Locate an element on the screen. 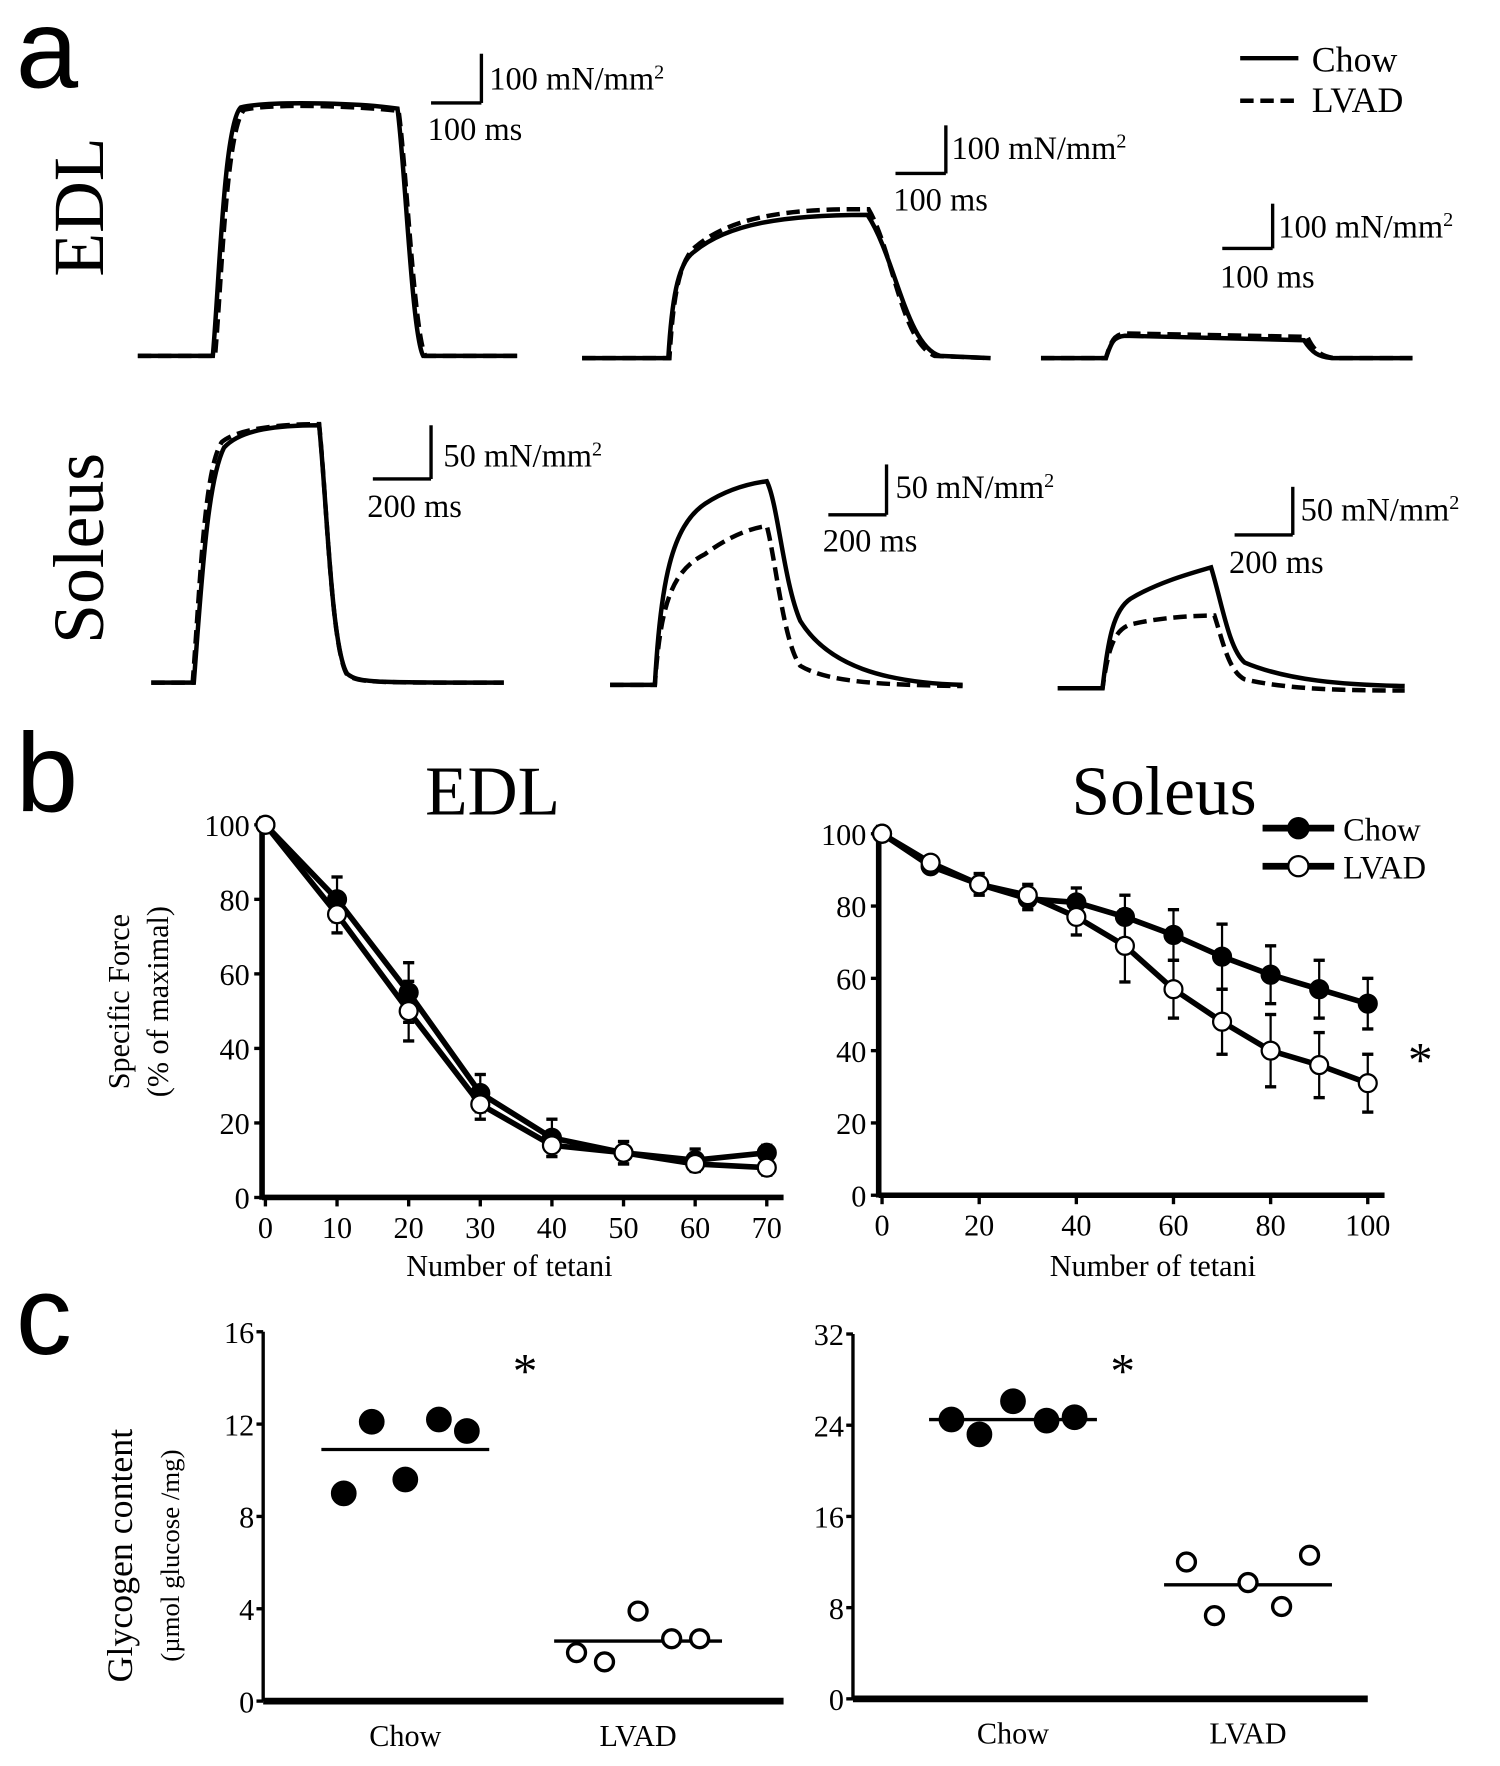  y-tick-label: 24 is located at coordinates (829, 1426).